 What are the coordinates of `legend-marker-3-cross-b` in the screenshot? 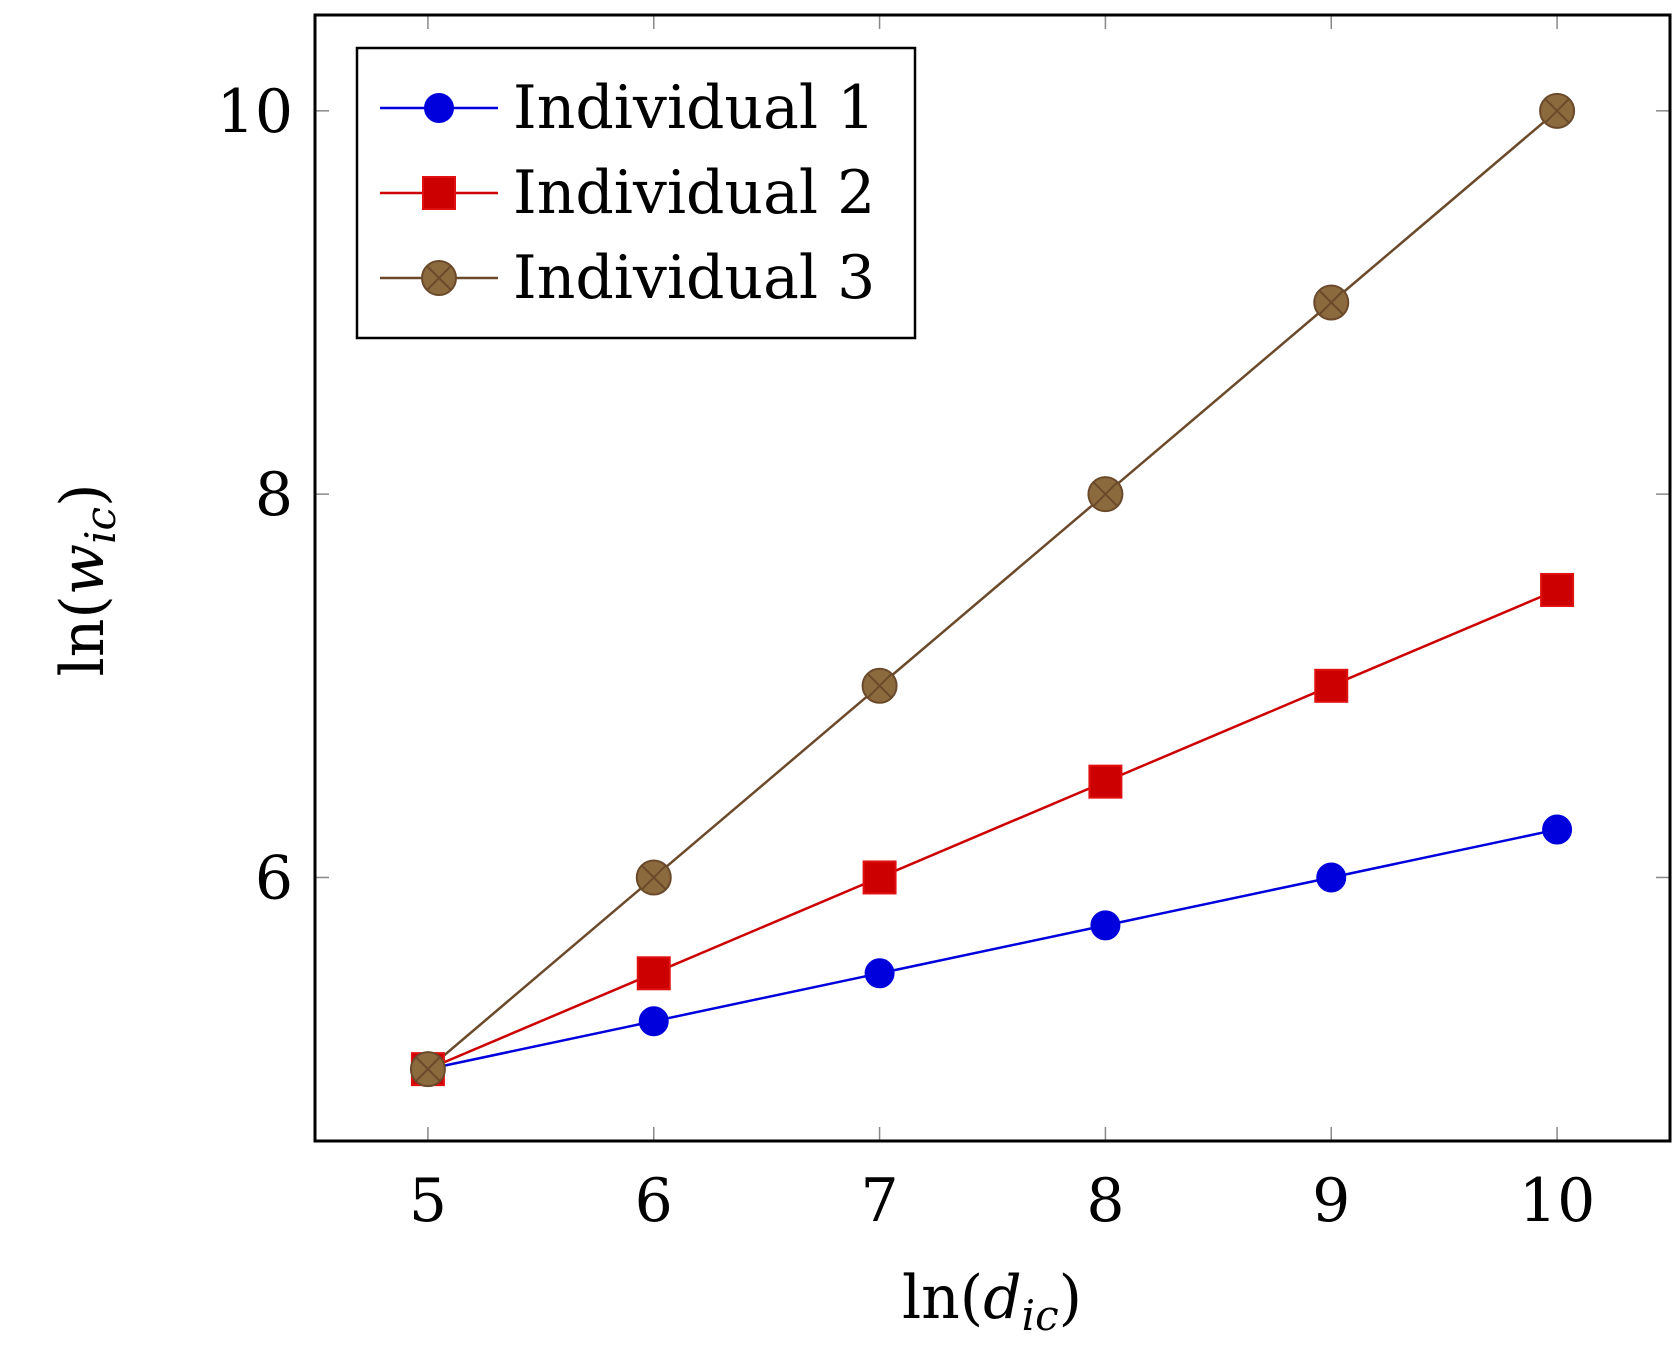 It's located at (439, 278).